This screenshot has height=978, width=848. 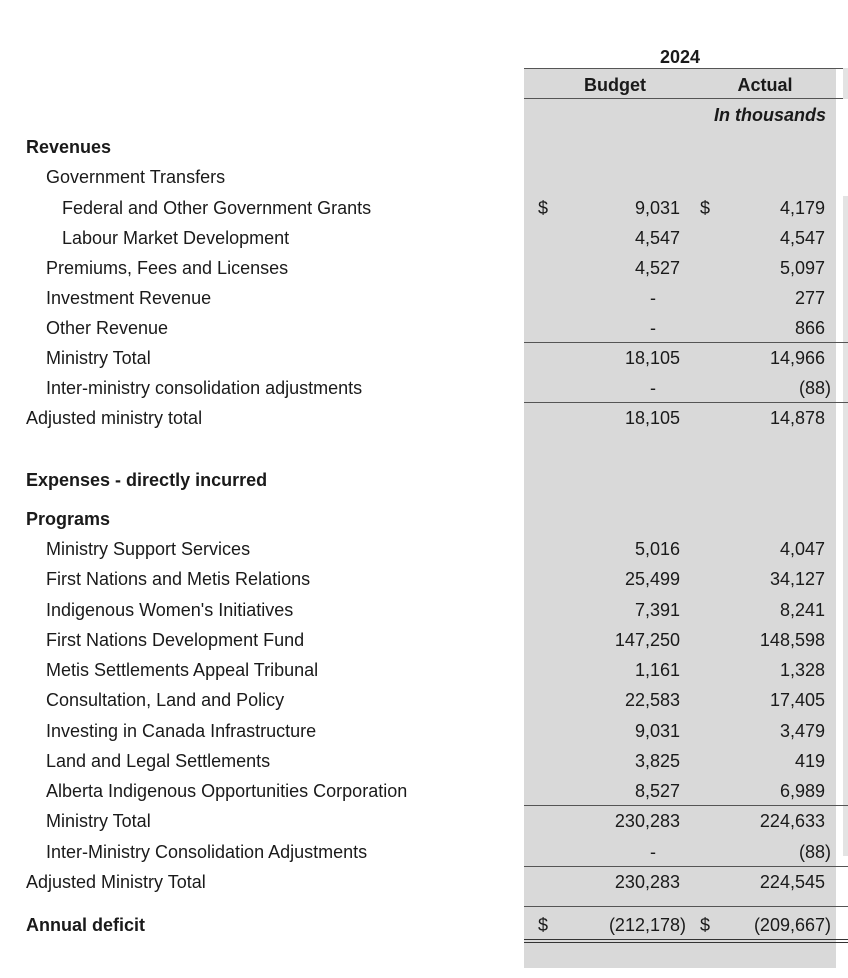 What do you see at coordinates (647, 925) in the screenshot?
I see `budget-value: (212,178)` at bounding box center [647, 925].